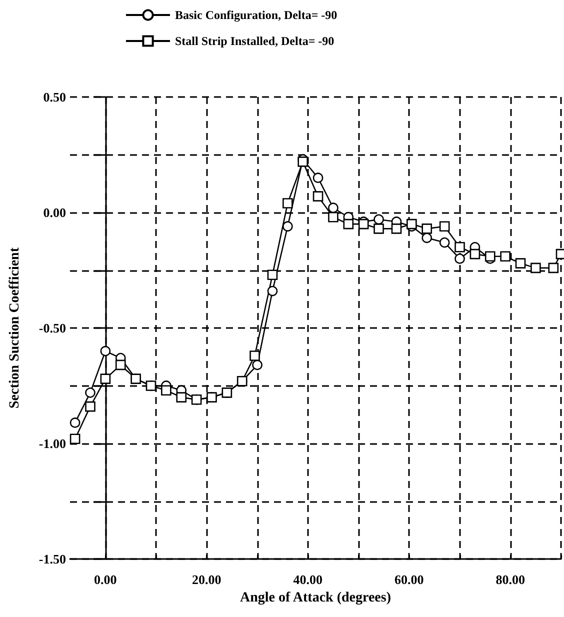 The image size is (564, 617). I want to click on legend-label: Basic Configuration, Delta= -90, so click(256, 15).